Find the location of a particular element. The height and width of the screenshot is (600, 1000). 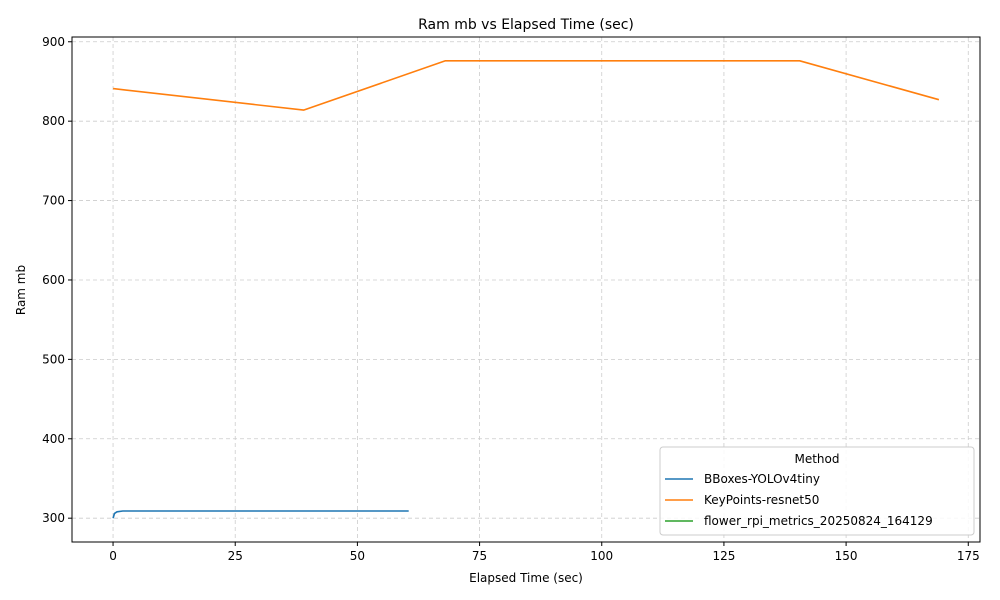

x-tick-label: 50 is located at coordinates (357, 556).